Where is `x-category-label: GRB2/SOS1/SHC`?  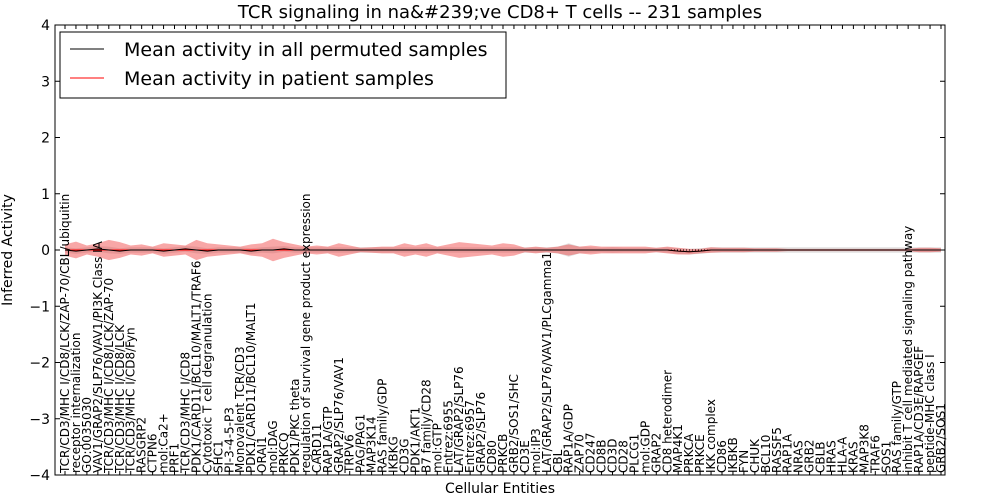 x-category-label: GRB2/SOS1/SHC is located at coordinates (514, 423).